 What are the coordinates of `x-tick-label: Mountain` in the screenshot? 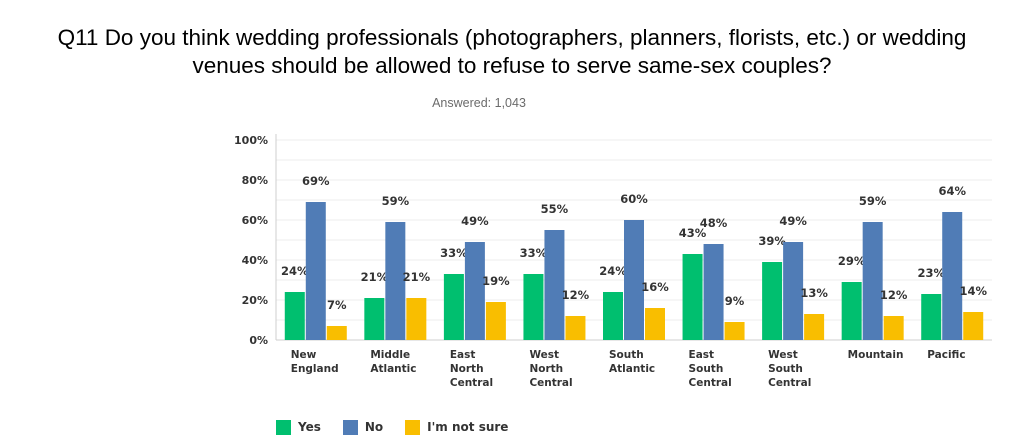 It's located at (876, 355).